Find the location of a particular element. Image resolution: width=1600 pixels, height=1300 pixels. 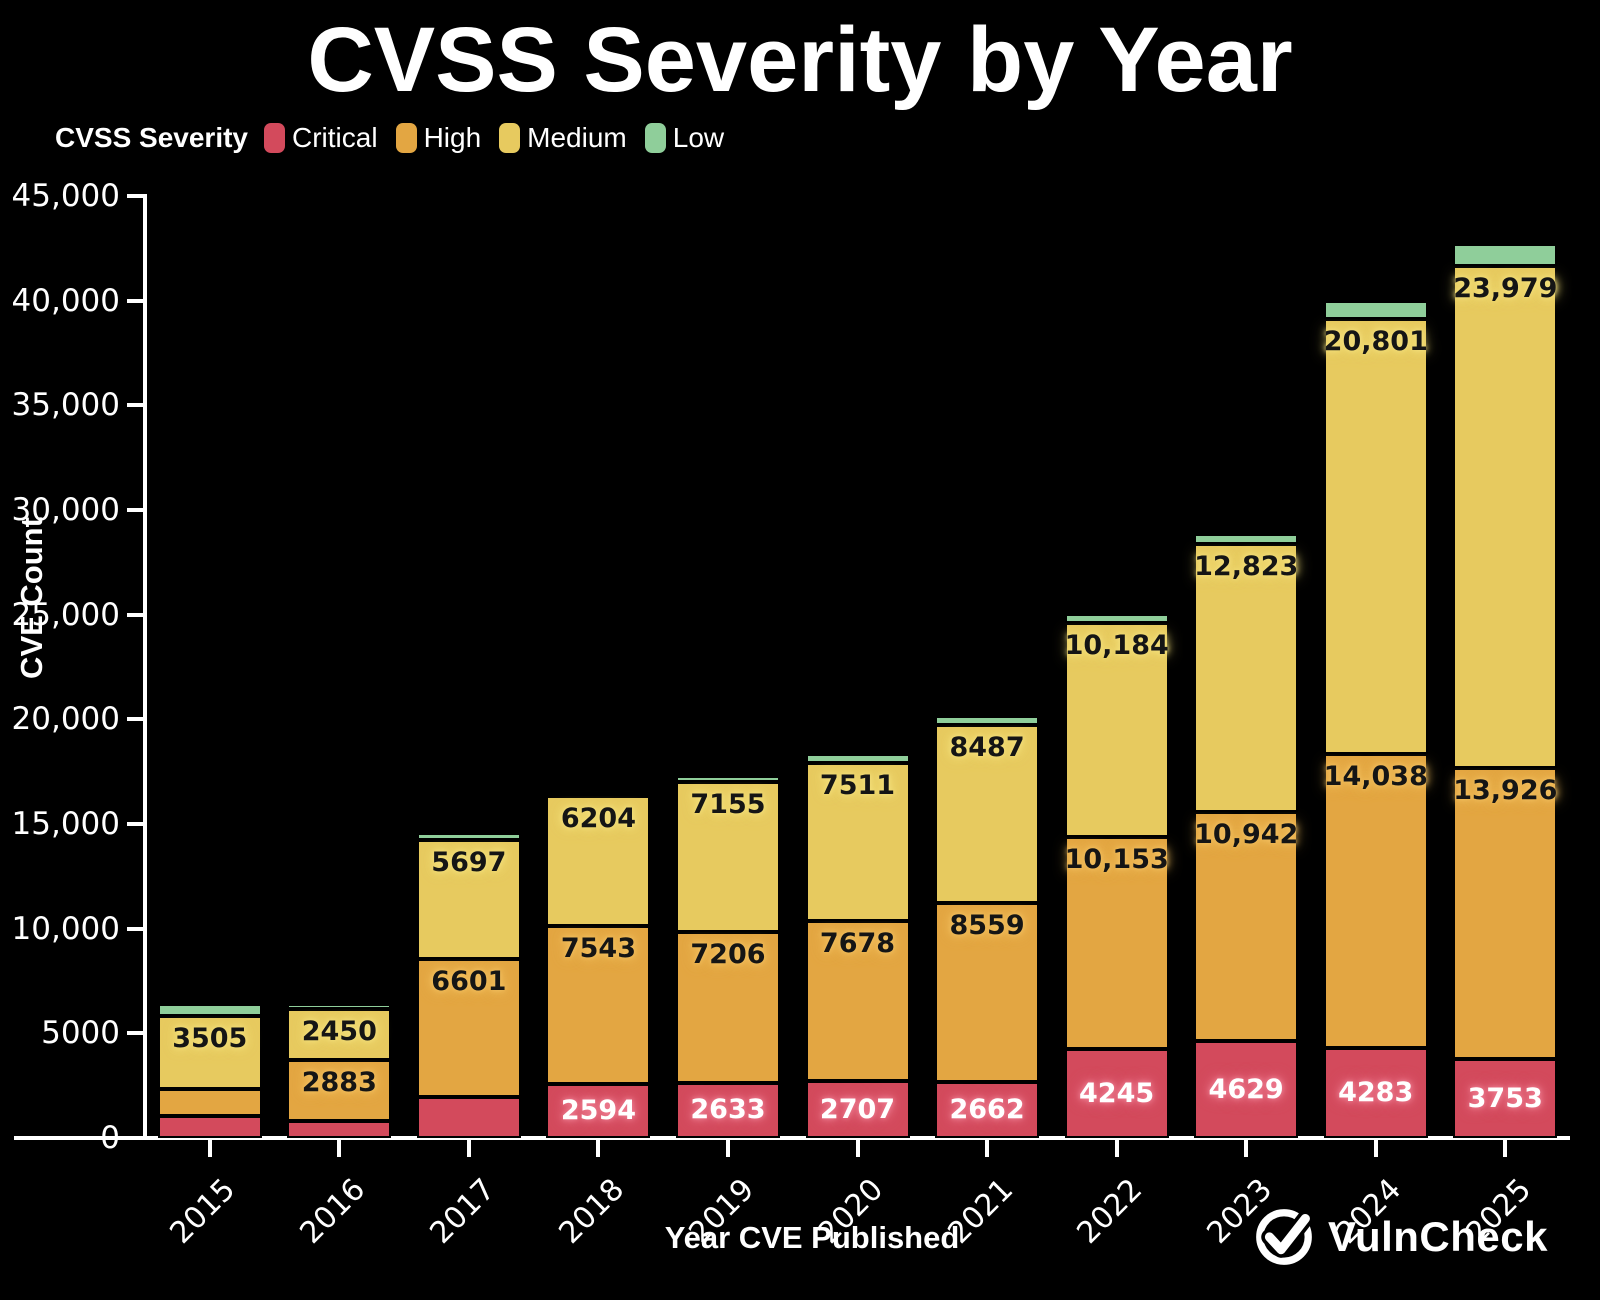

legend-item-low: Low is located at coordinates (684, 138).